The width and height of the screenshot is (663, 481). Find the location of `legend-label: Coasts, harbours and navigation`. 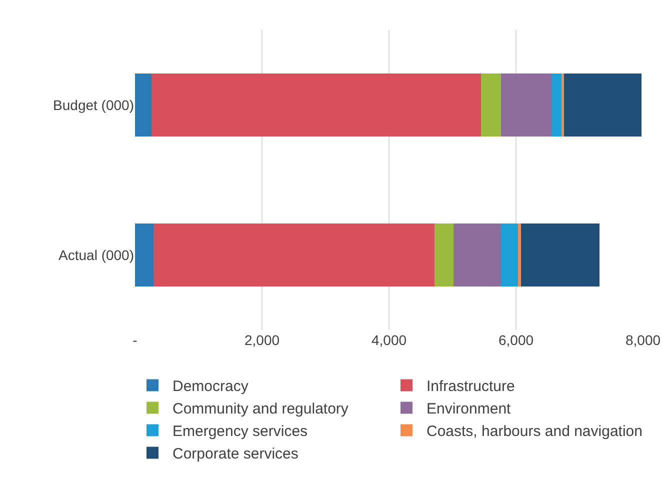

legend-label: Coasts, harbours and navigation is located at coordinates (534, 431).